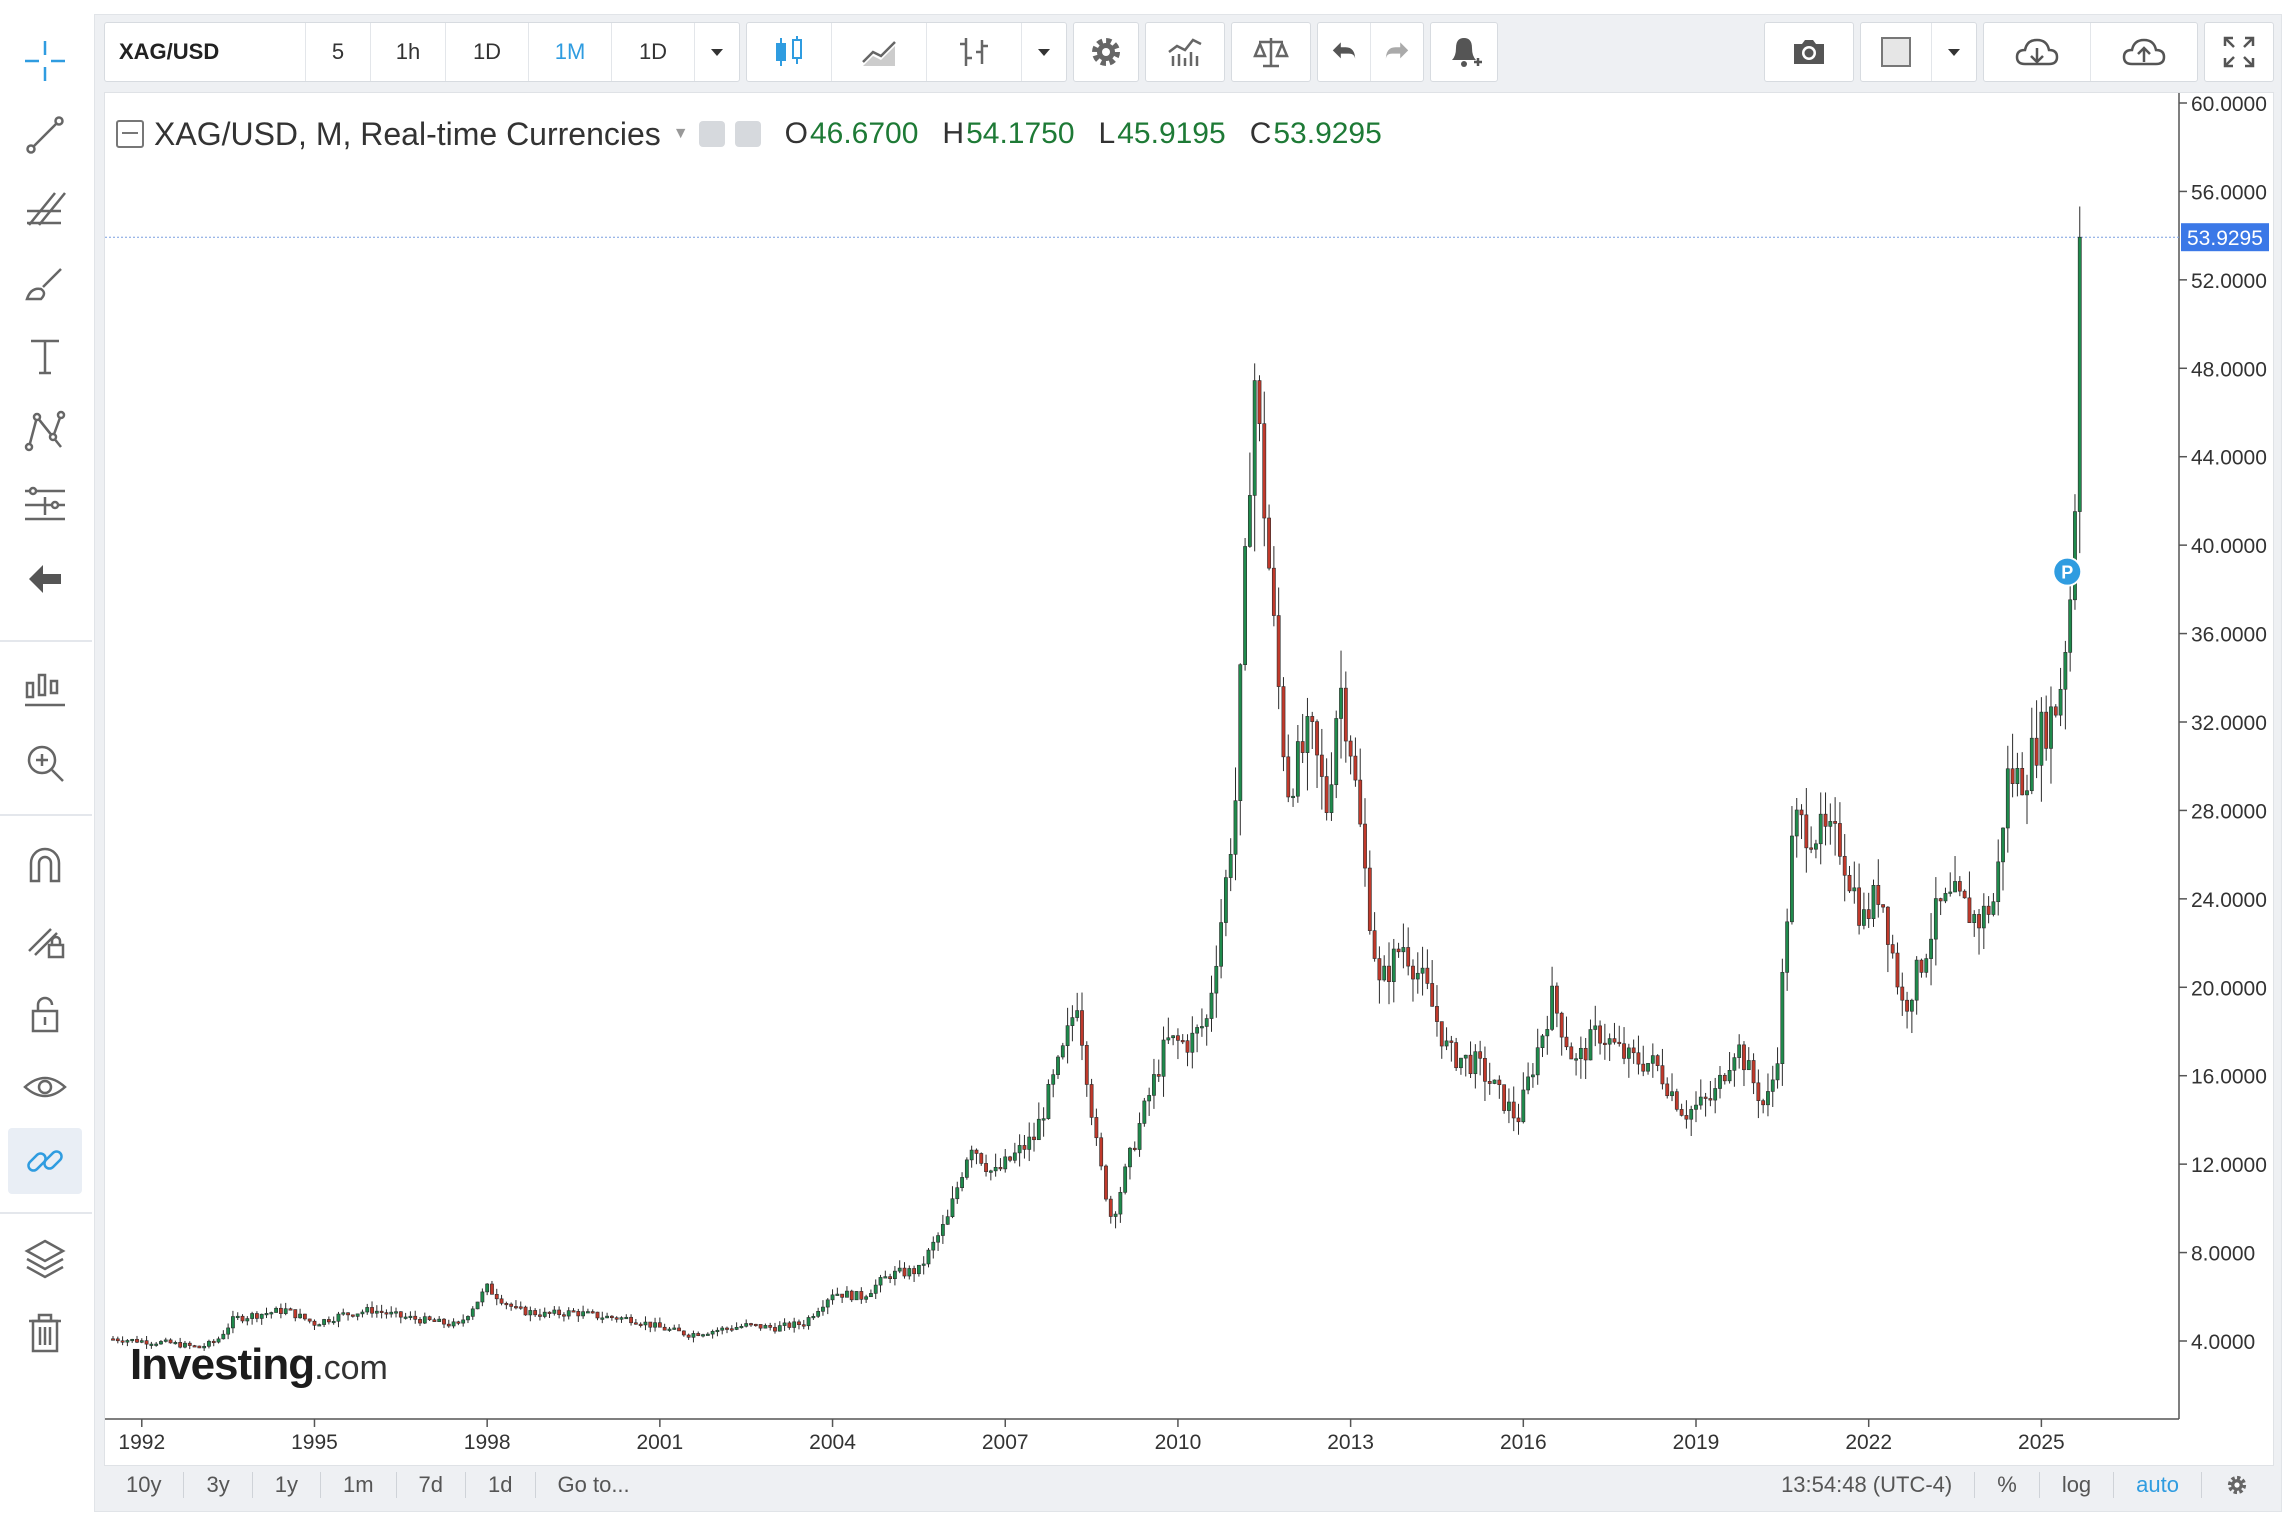  I want to click on fullscreen-button, so click(2239, 52).